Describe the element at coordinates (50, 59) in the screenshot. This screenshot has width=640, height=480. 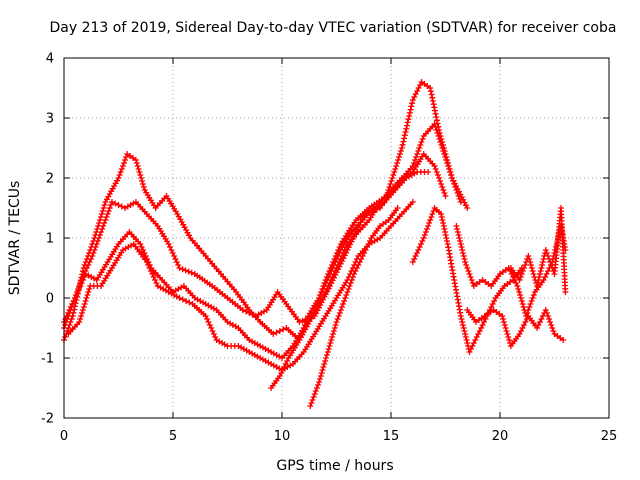
I see `y-tick-label: 4` at that location.